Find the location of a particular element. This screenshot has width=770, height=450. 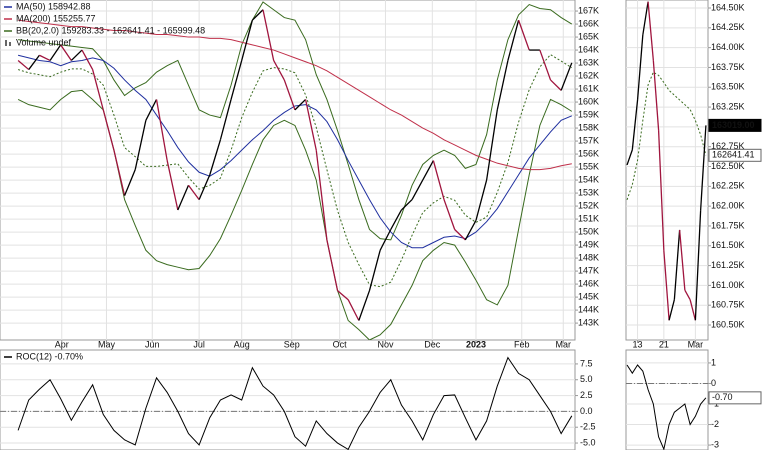

plot-area is located at coordinates (667, 170).